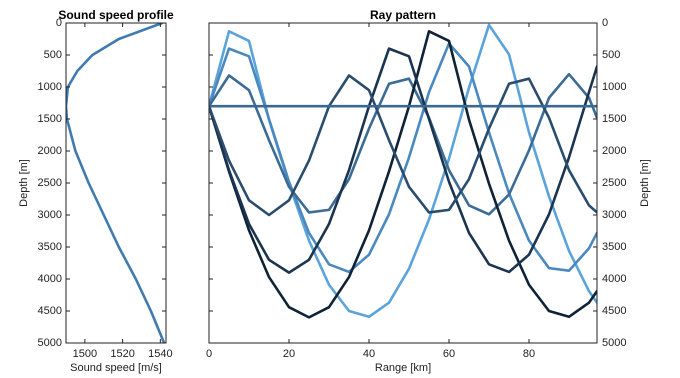 This screenshot has height=378, width=680. I want to click on x-tick-label: 40, so click(369, 354).